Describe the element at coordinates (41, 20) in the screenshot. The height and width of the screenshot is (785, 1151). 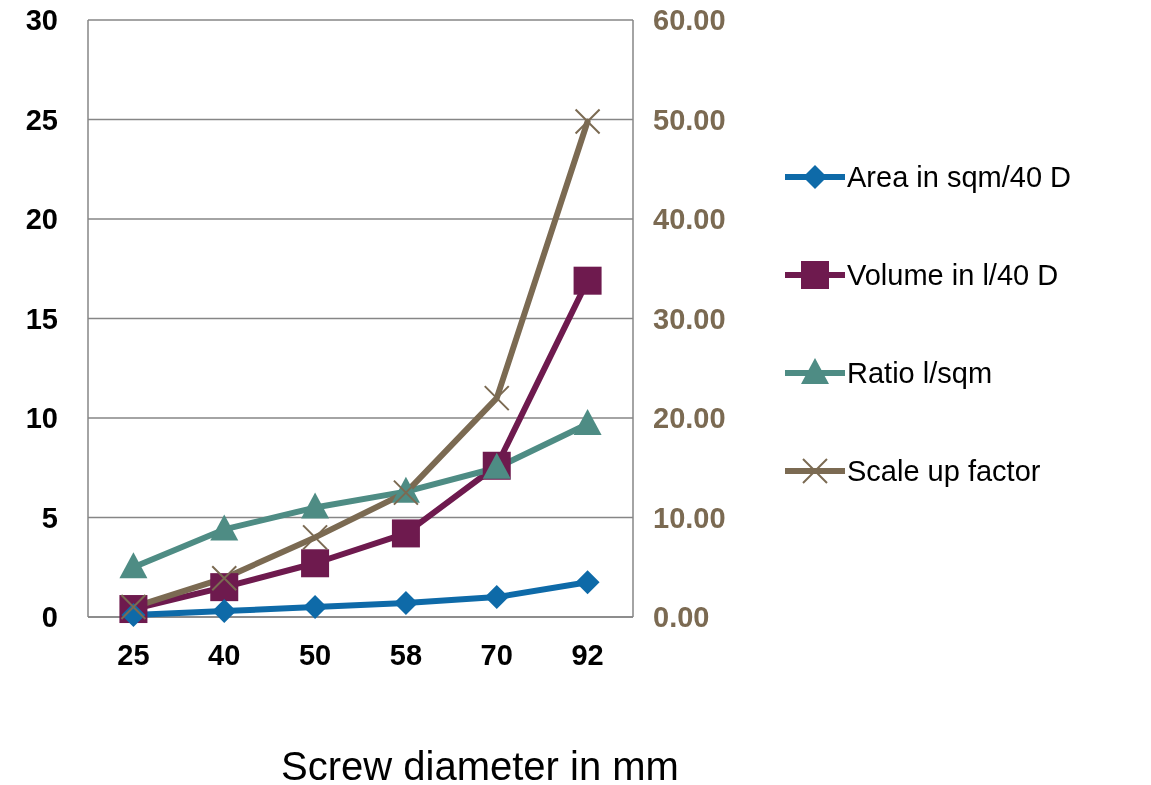
I see `y-tick-label: 30` at that location.